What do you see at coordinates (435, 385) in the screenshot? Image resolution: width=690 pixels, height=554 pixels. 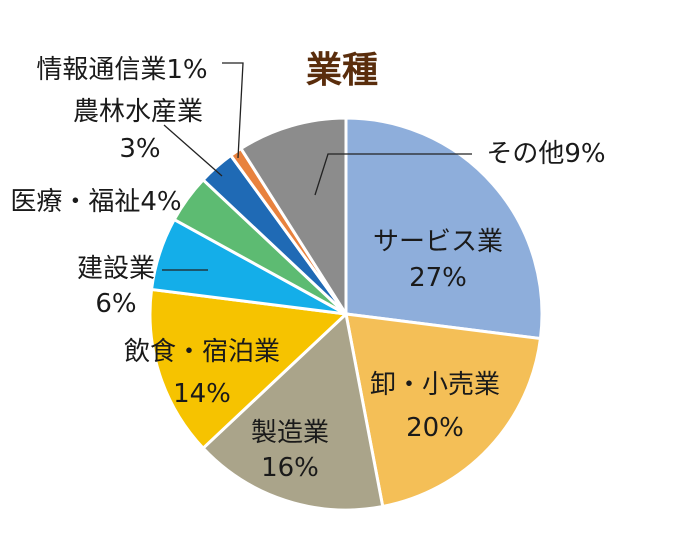 I see `slice-label-2: 卸・小売業` at bounding box center [435, 385].